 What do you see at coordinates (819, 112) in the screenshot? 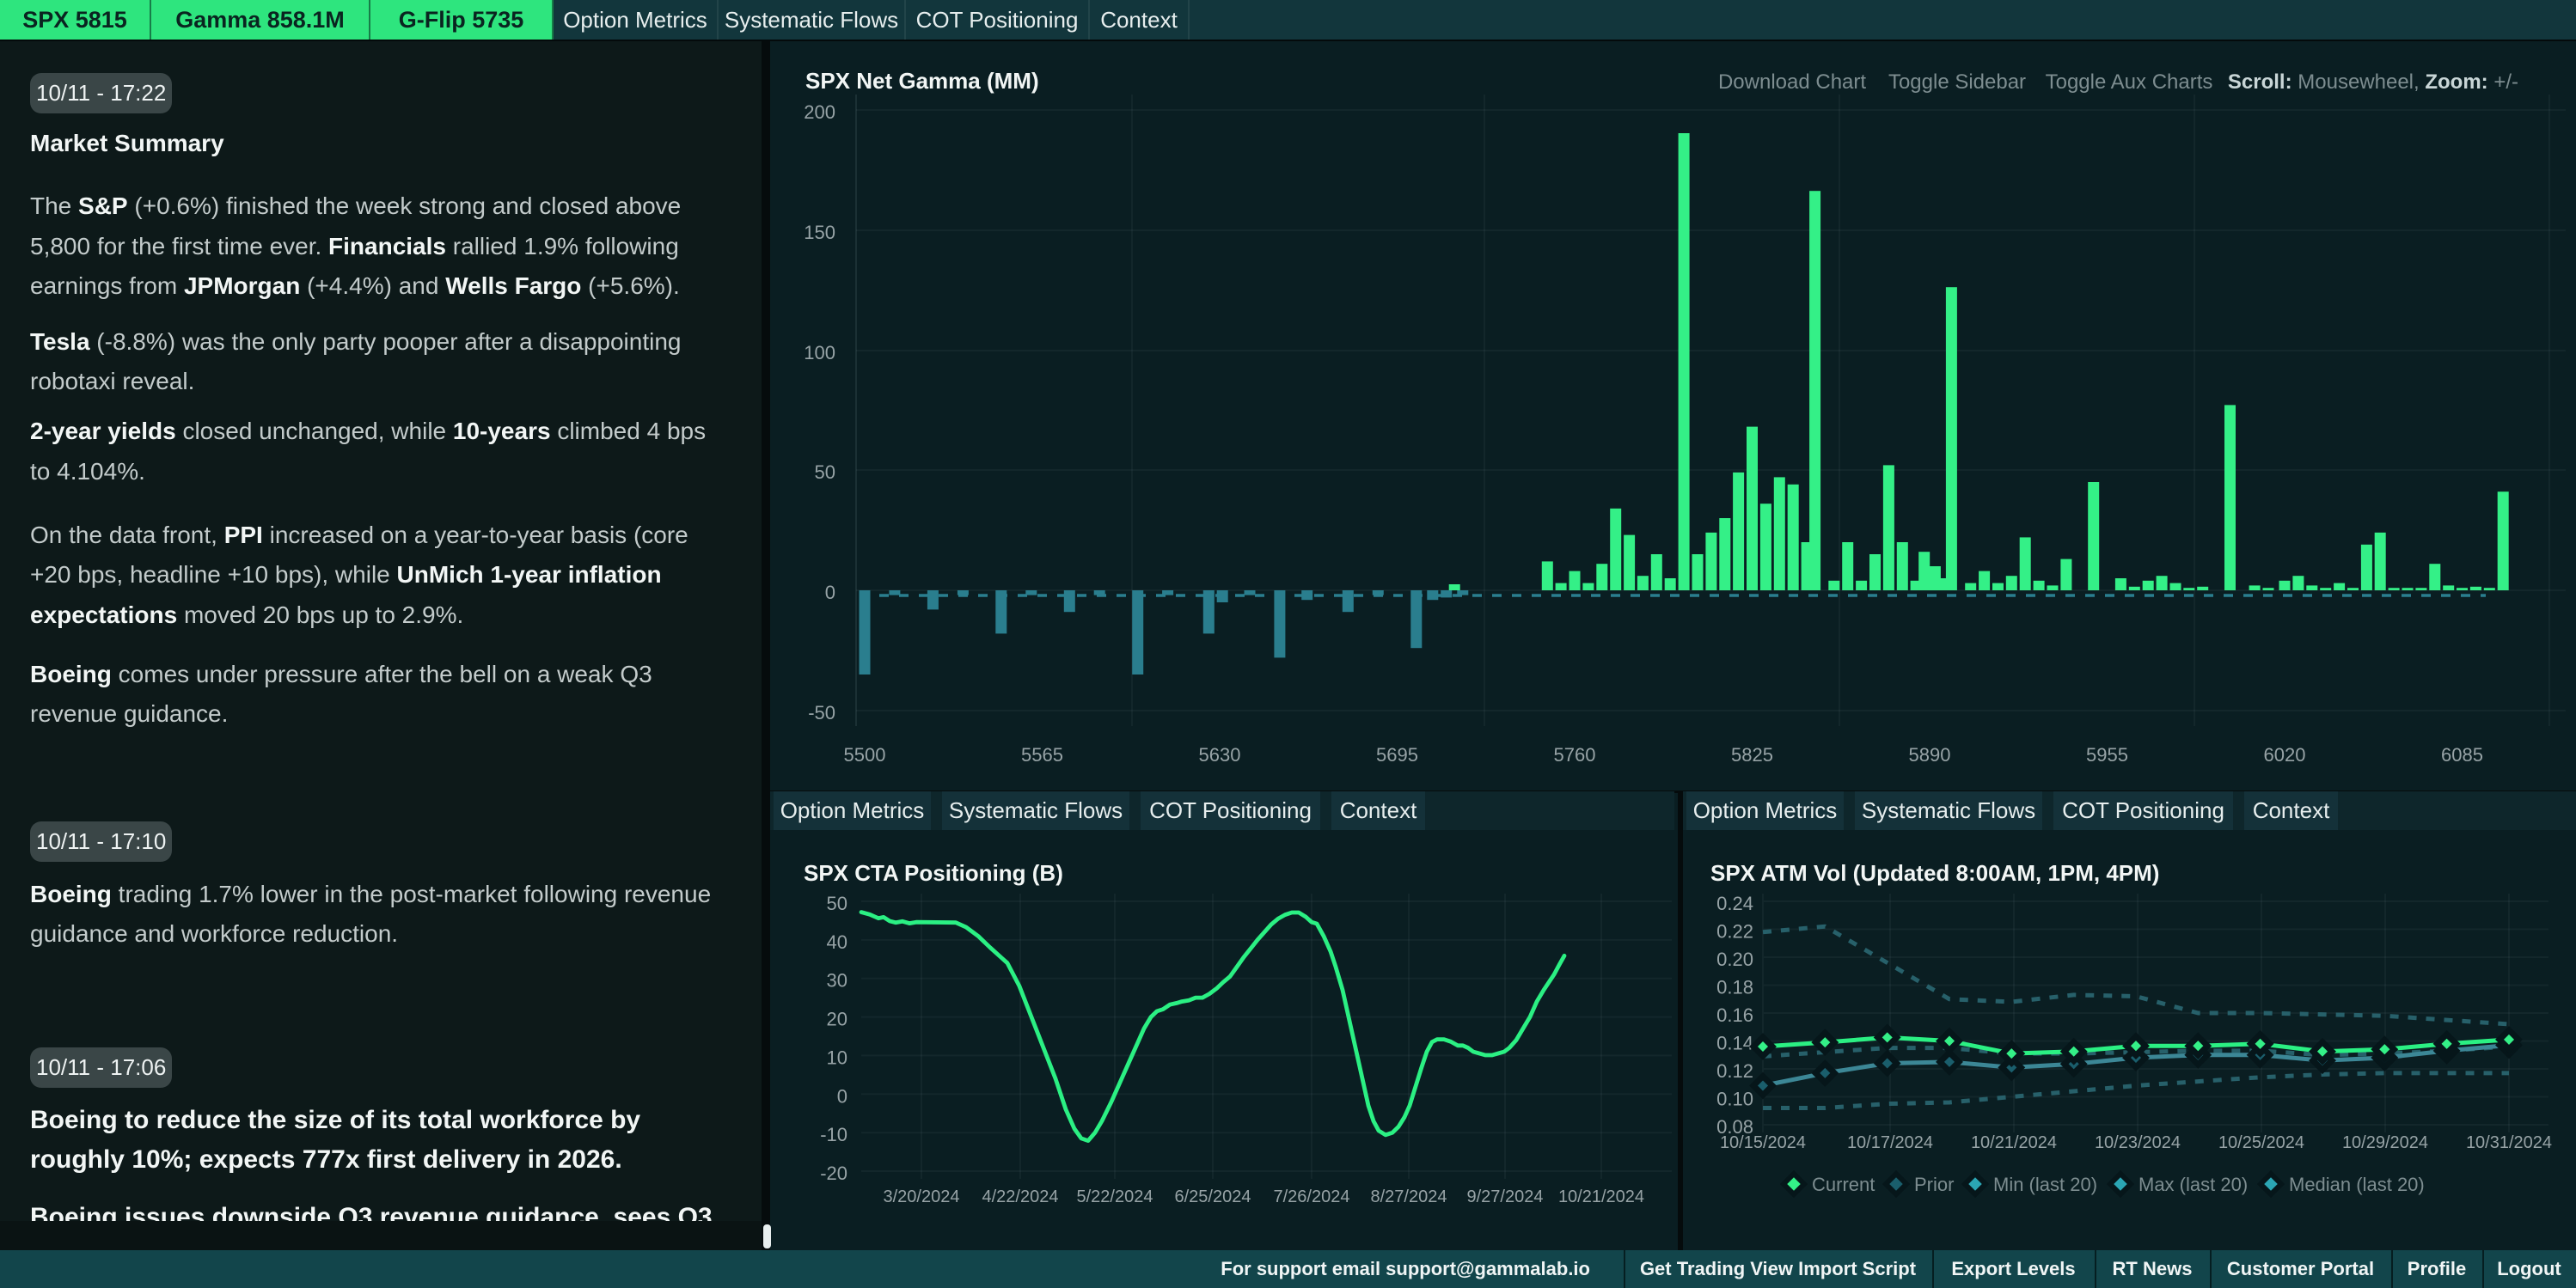
I see `svg-text: 200` at bounding box center [819, 112].